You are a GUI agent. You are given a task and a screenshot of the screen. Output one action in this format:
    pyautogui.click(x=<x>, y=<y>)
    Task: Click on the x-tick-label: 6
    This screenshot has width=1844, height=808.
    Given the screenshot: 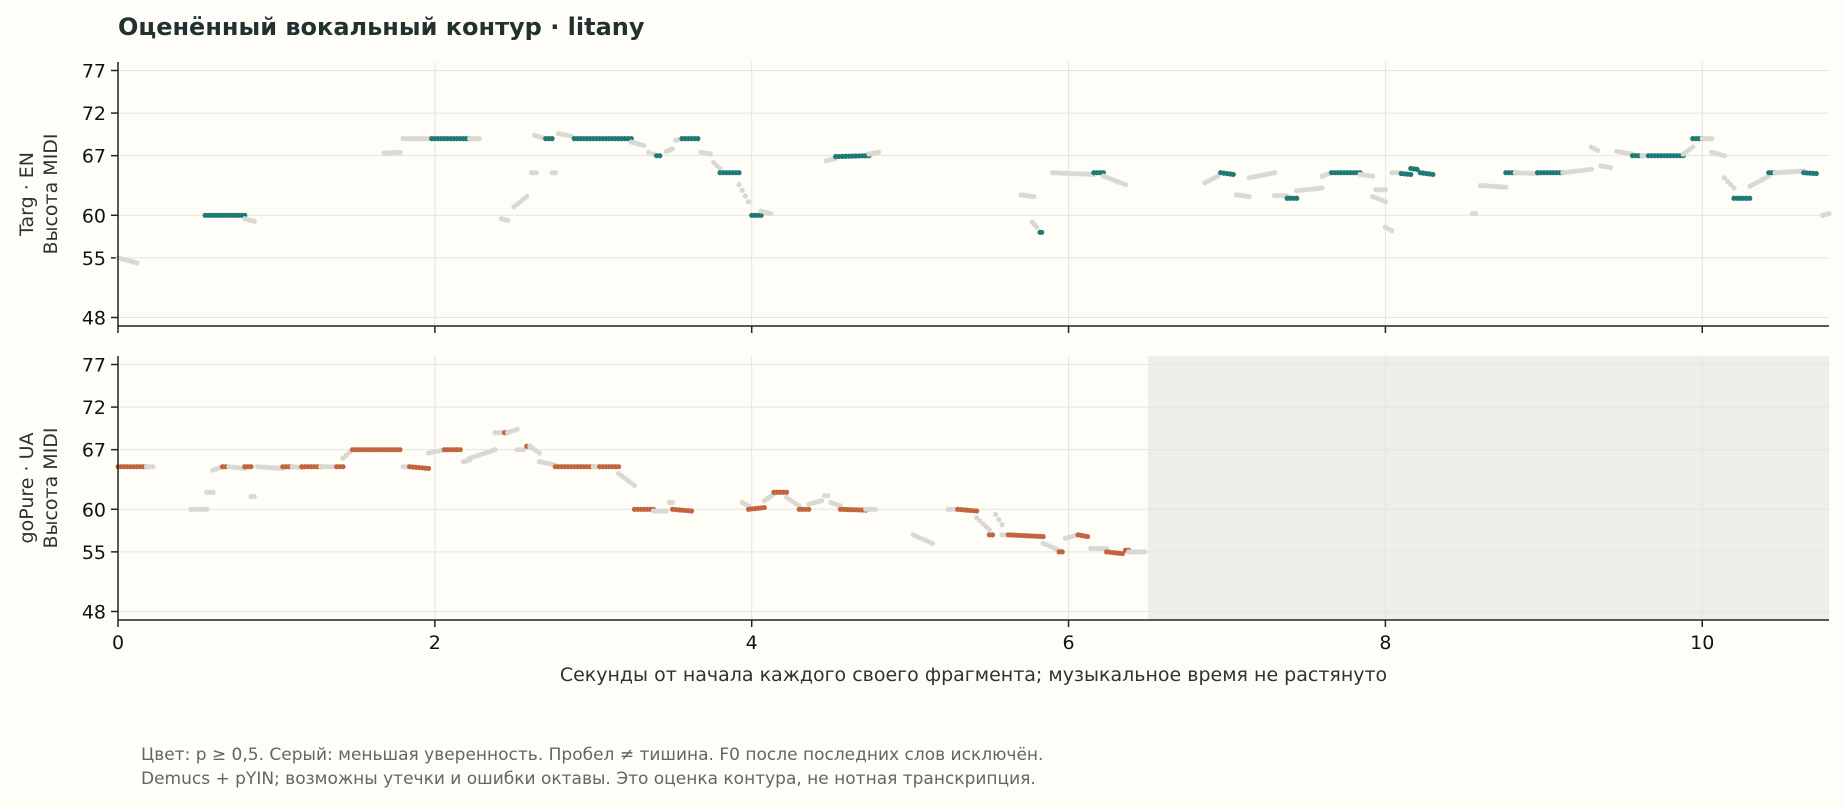 What is the action you would take?
    pyautogui.click(x=1069, y=643)
    